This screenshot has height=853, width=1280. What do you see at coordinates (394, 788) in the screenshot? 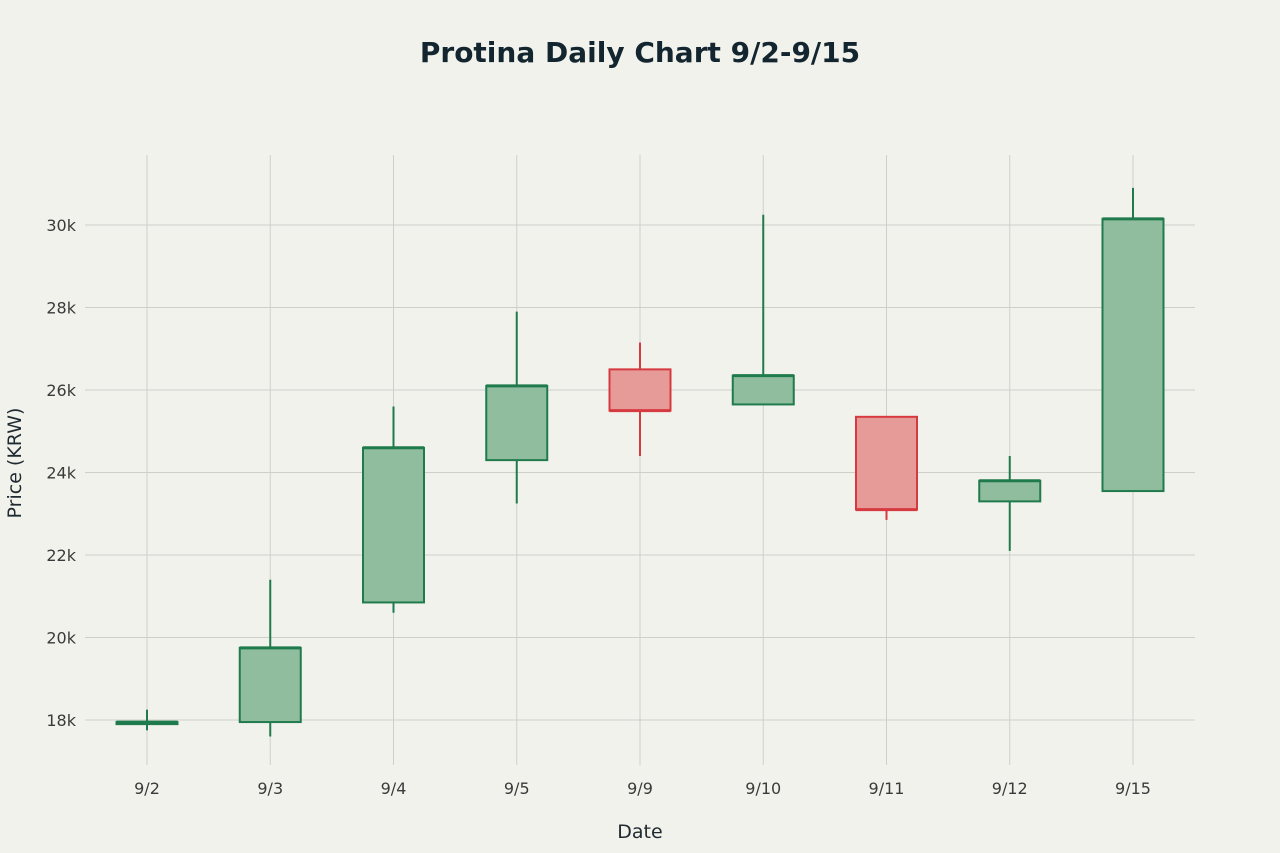
I see `x-tick-label: 9/4` at bounding box center [394, 788].